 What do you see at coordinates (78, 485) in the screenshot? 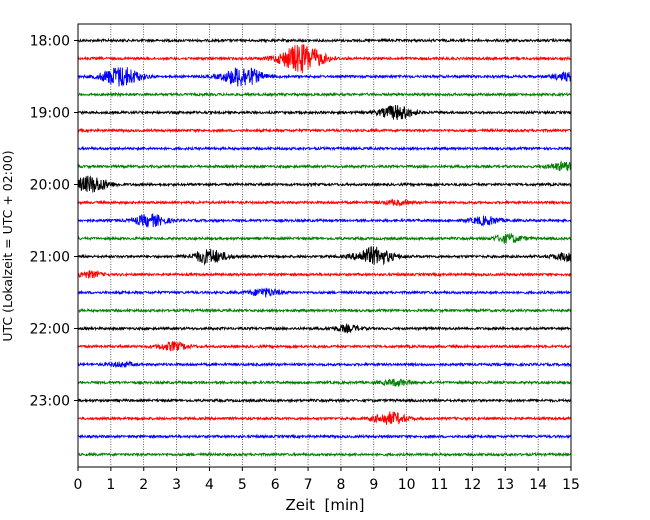
I see `x-tick-label-0: 0` at bounding box center [78, 485].